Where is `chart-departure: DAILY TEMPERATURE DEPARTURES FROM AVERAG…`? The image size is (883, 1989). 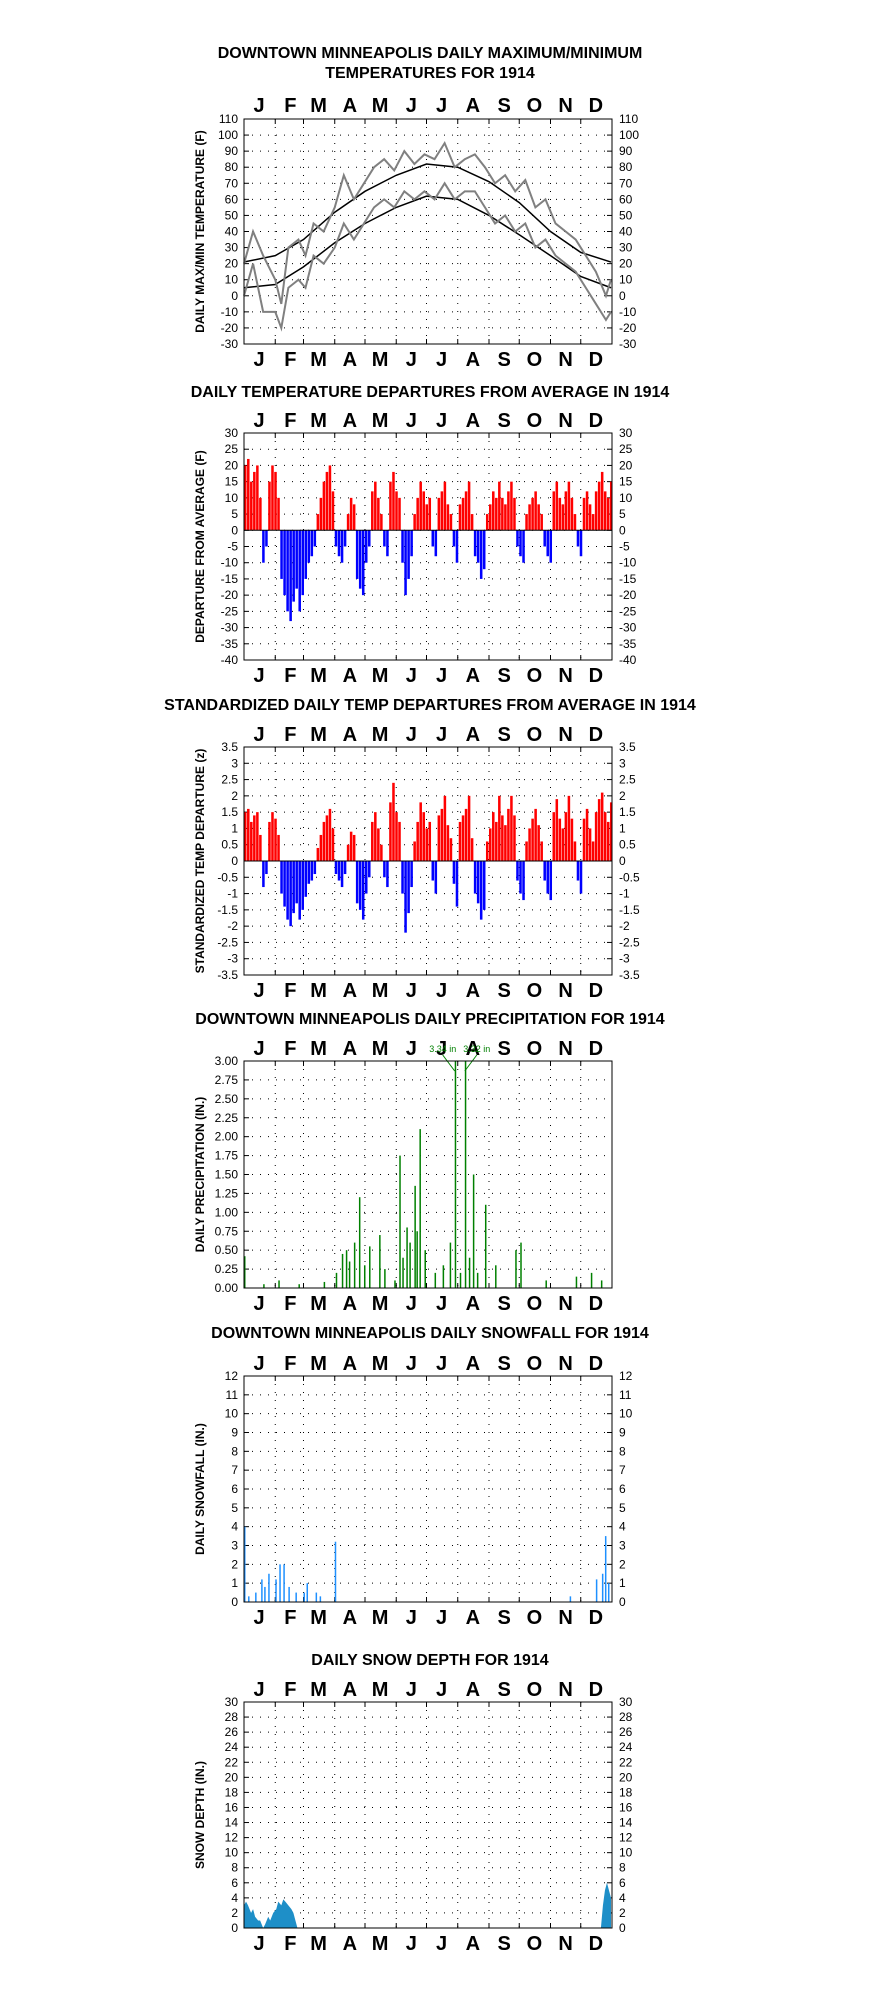
chart-departure: DAILY TEMPERATURE DEPARTURES FROM AVERAG… is located at coordinates (430, 535).